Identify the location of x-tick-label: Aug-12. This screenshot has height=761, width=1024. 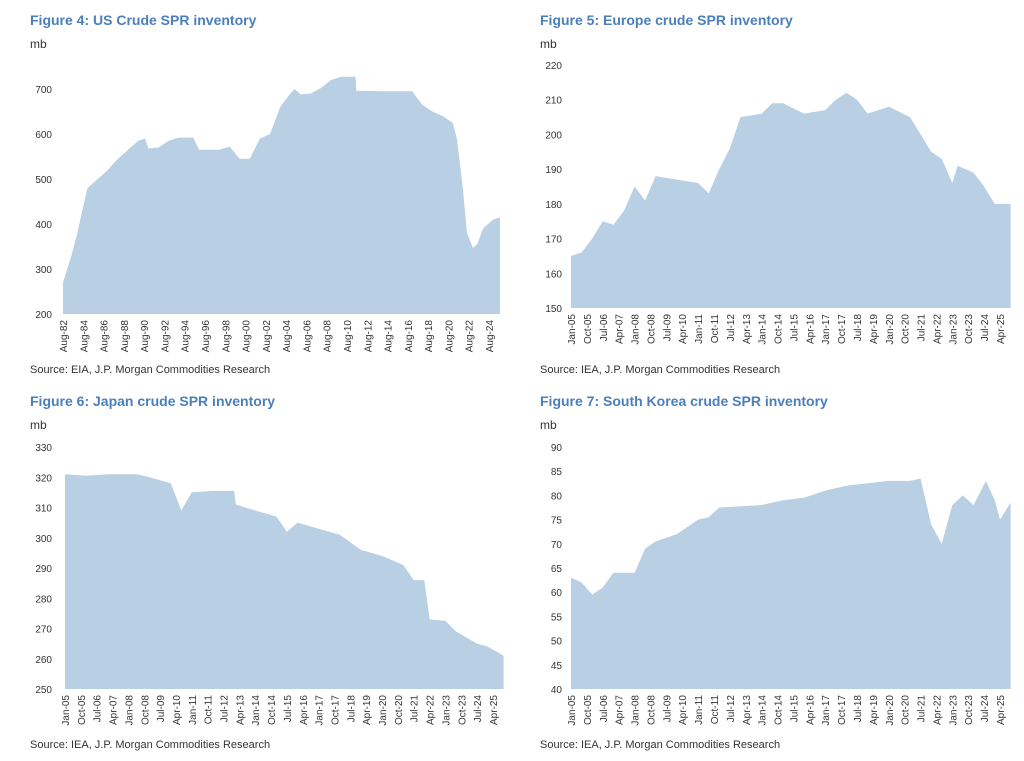
(368, 336).